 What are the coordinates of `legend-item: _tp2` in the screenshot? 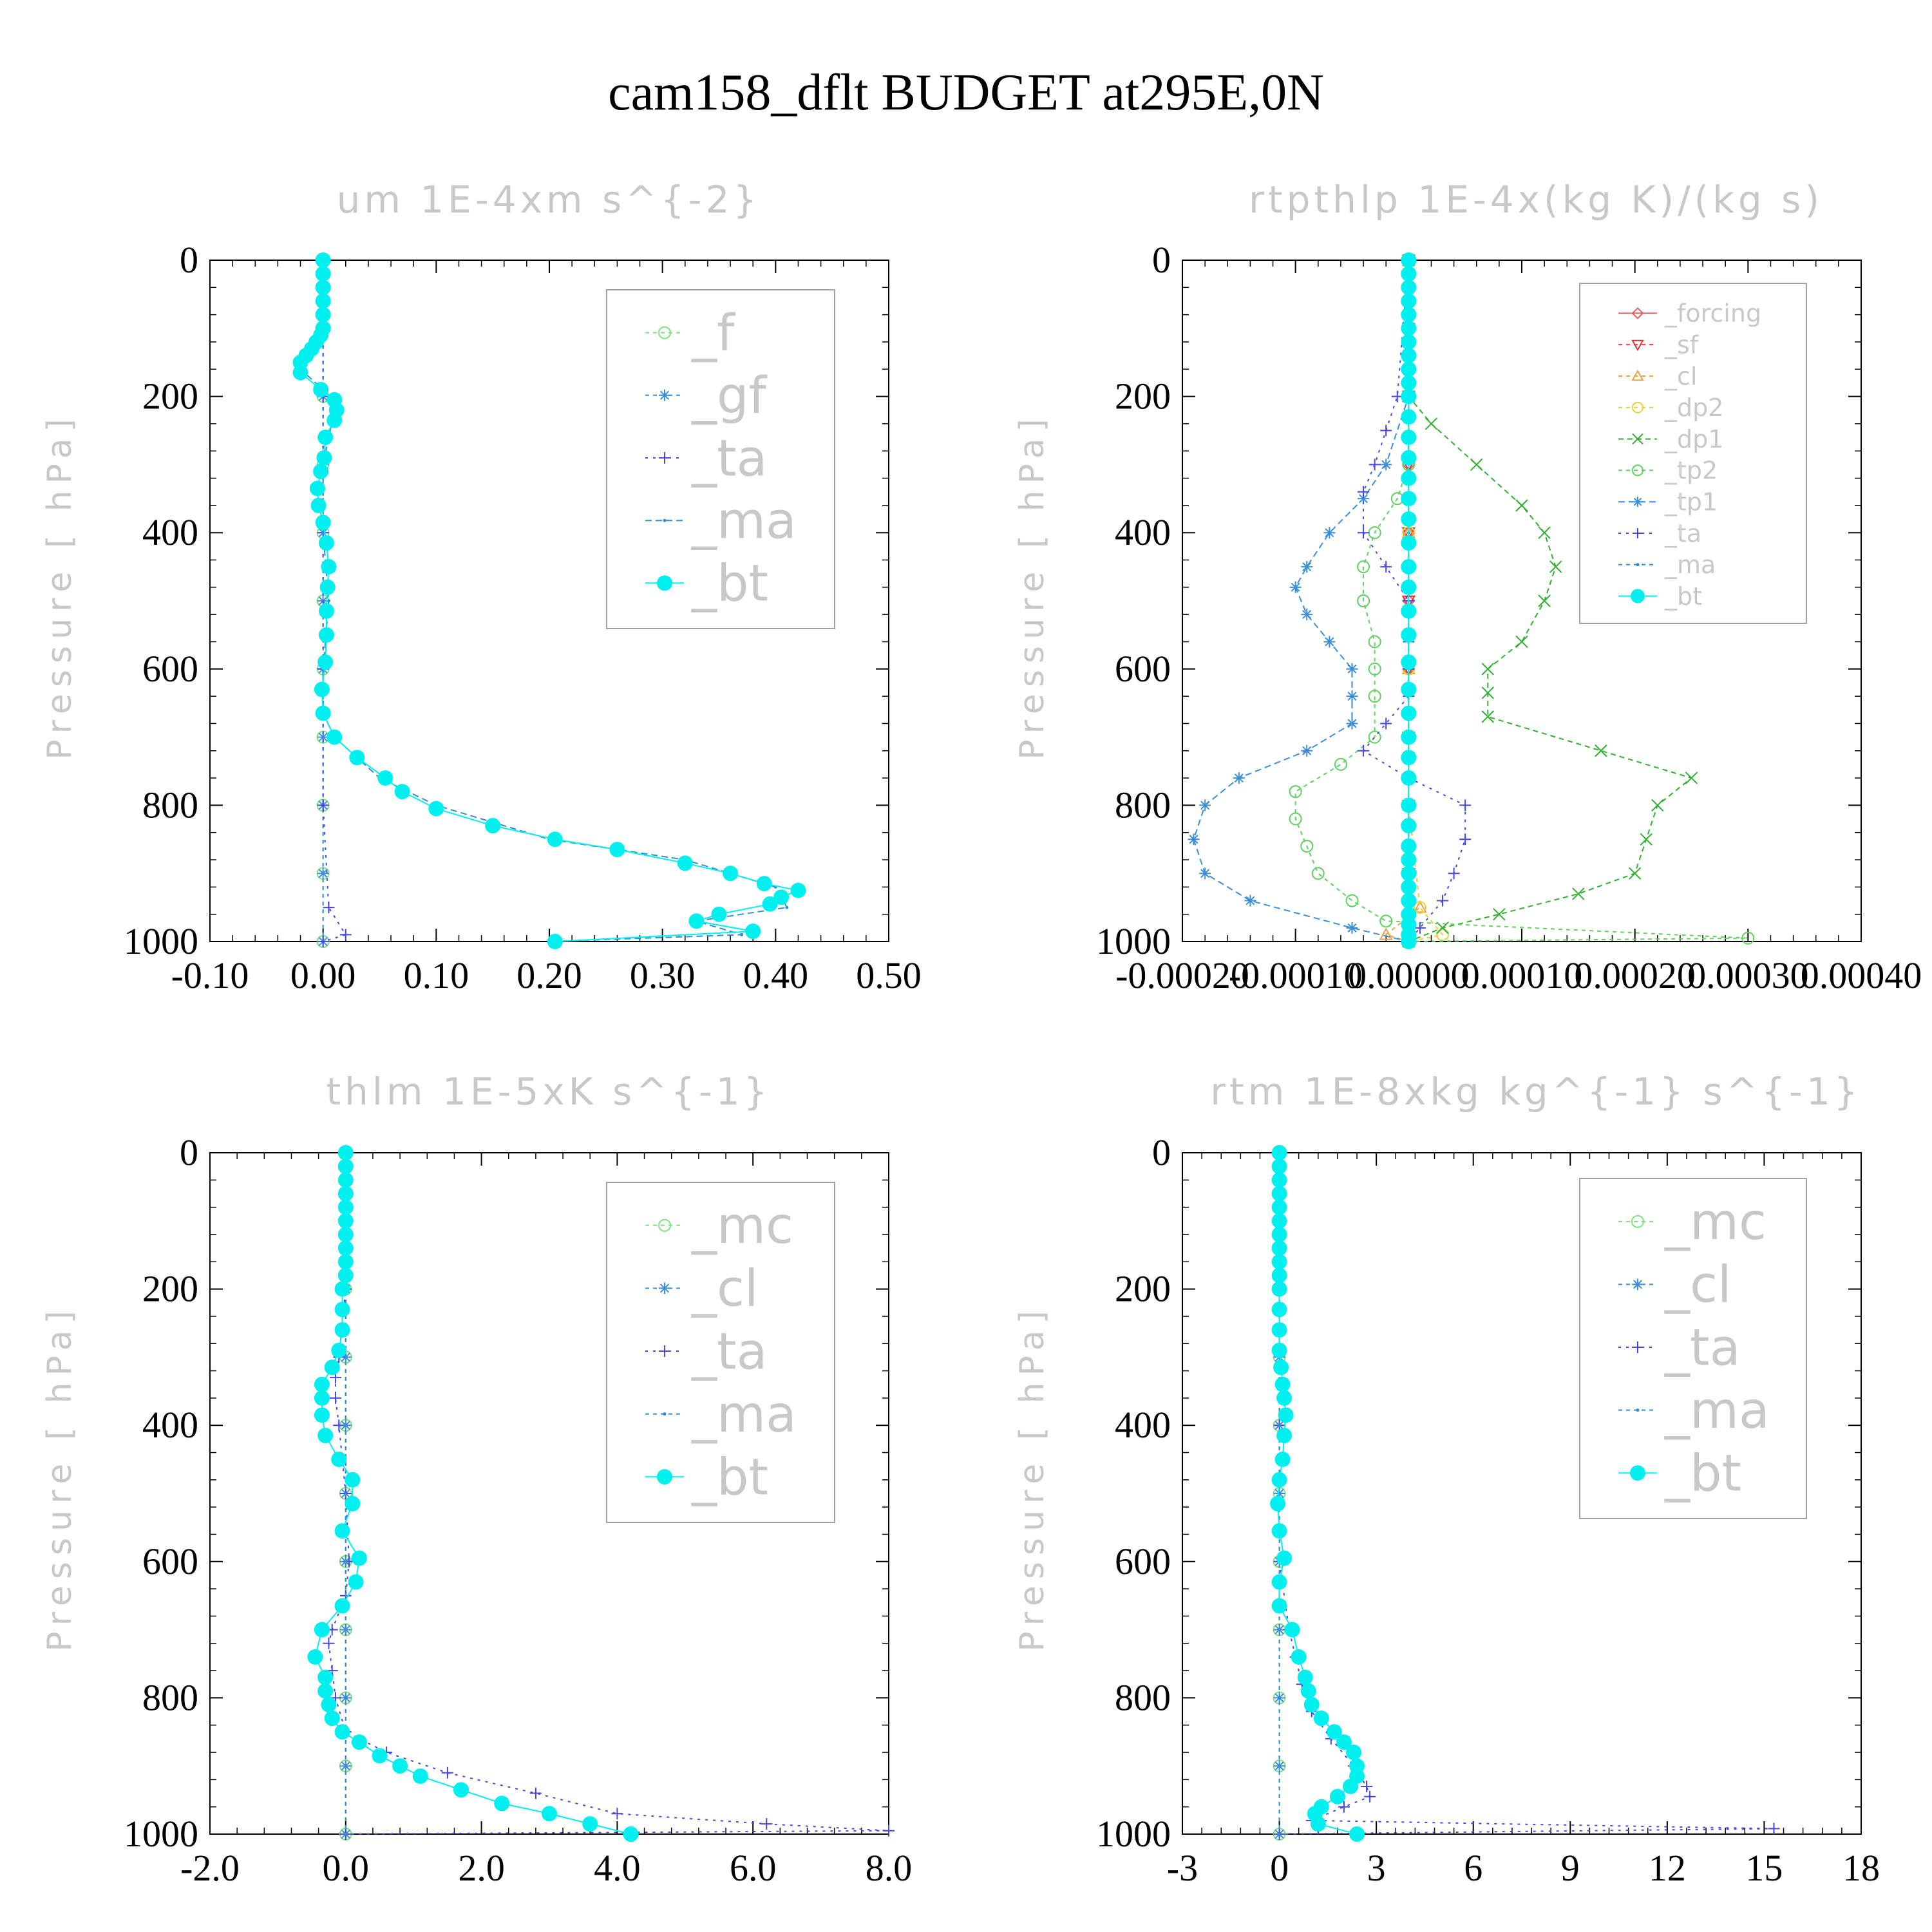 It's located at (1668, 471).